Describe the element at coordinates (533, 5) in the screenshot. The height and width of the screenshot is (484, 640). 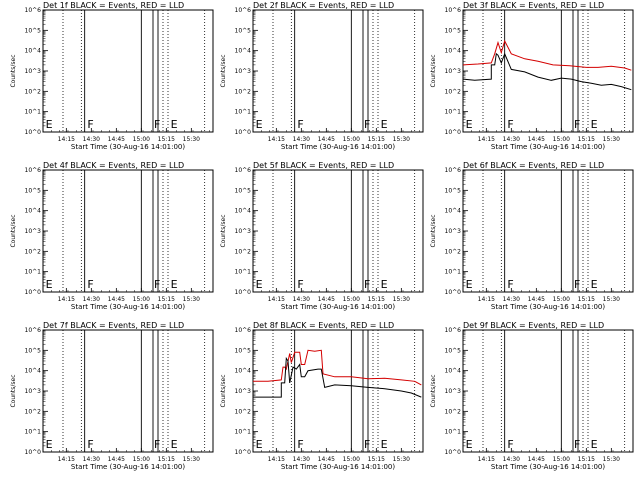
I see `panel-title: Det 3f BLACK = Events, RED = LLD` at that location.